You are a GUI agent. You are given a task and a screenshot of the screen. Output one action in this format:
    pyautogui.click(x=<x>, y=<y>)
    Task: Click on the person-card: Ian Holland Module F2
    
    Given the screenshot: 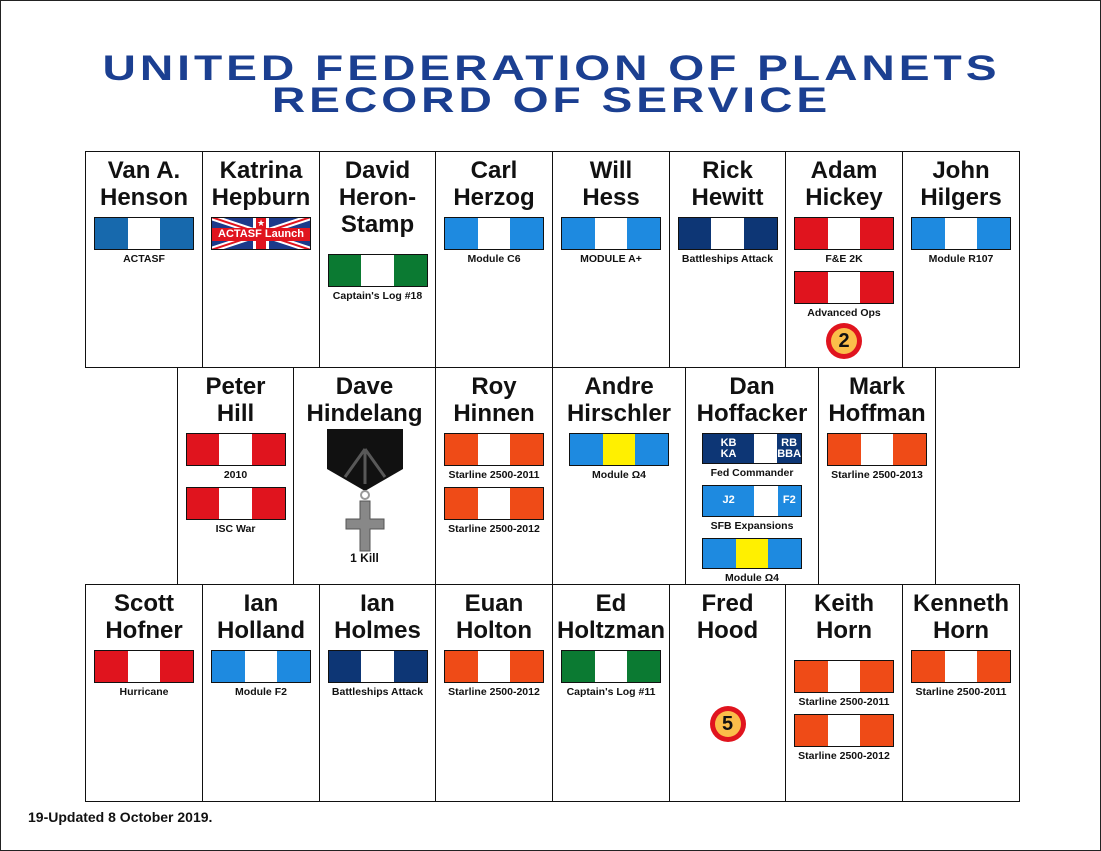 What is the action you would take?
    pyautogui.click(x=261, y=693)
    